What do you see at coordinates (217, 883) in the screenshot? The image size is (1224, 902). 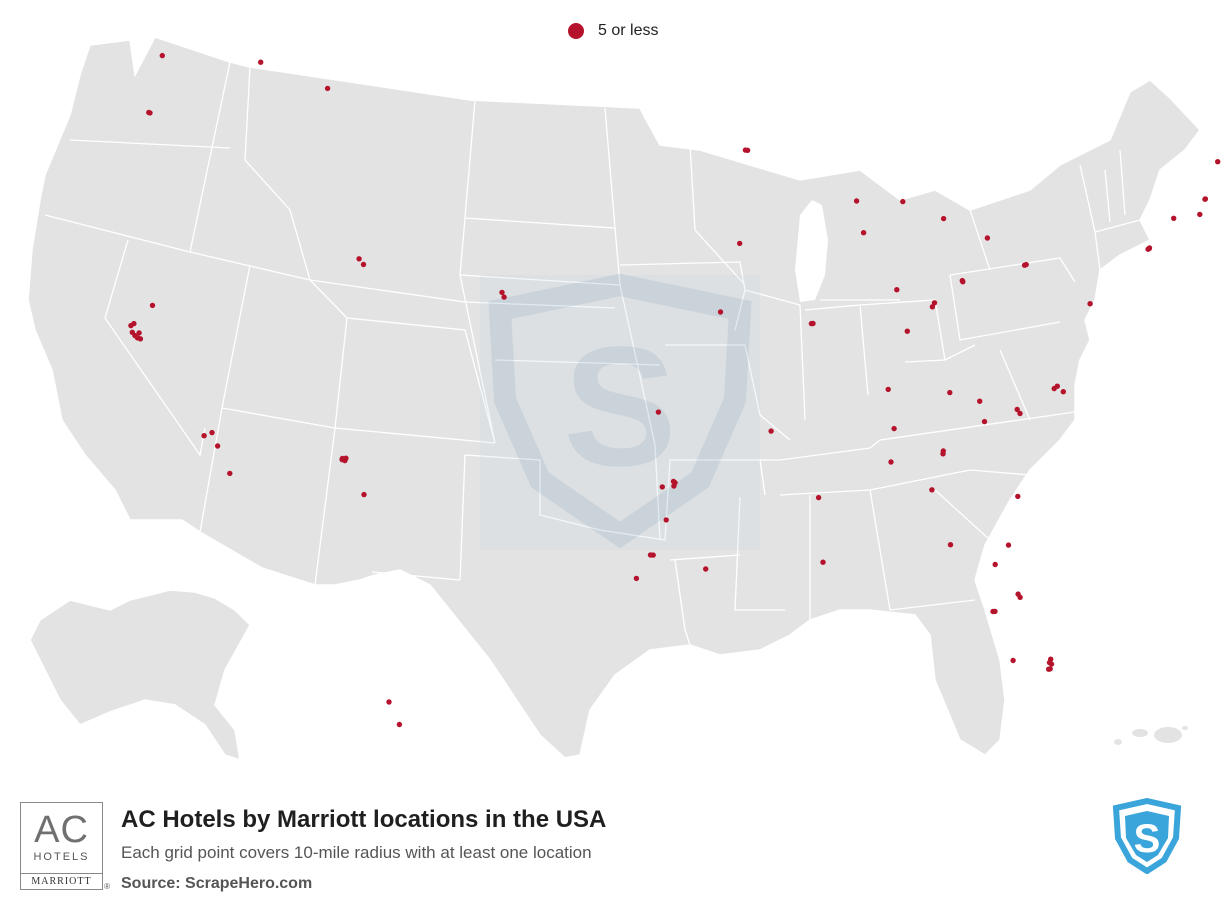 I see `source-credit: Source: ScrapeHero.com` at bounding box center [217, 883].